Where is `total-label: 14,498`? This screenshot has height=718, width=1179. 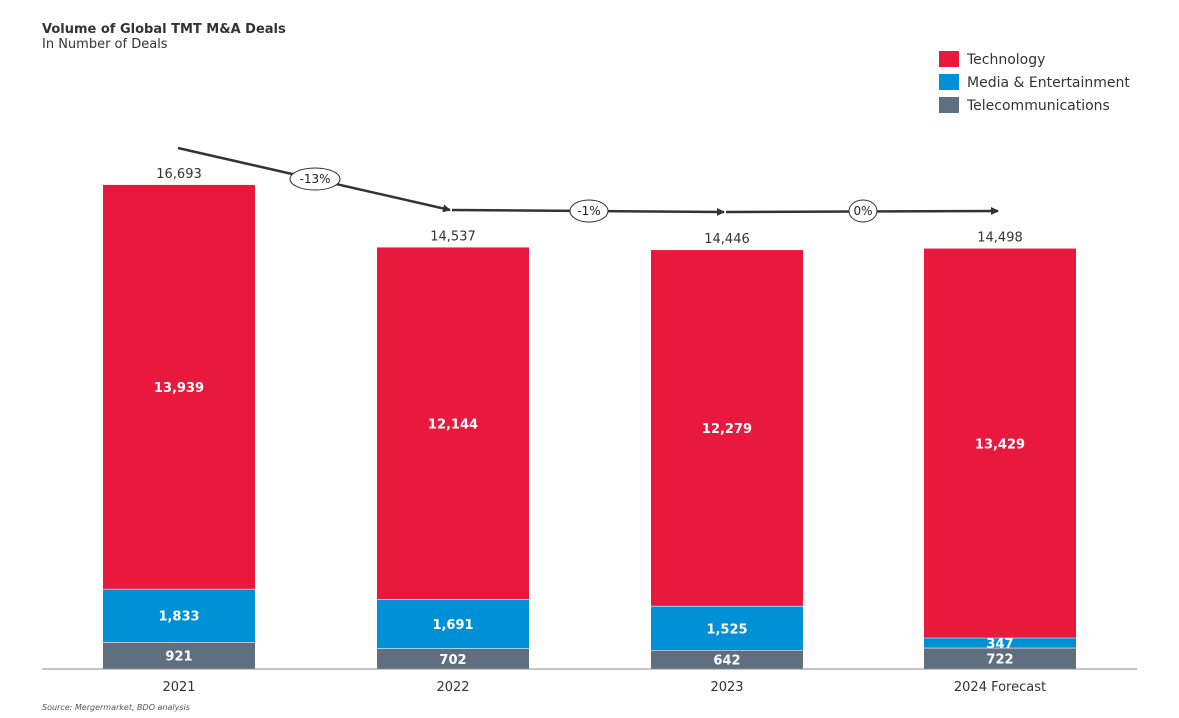
total-label: 14,498 is located at coordinates (1000, 238).